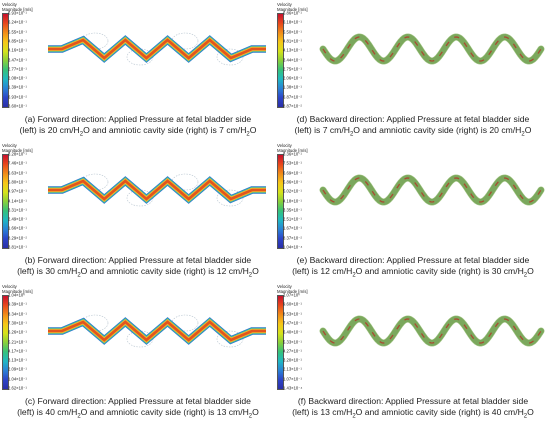 The height and width of the screenshot is (424, 550). What do you see at coordinates (292, 200) in the screenshot?
I see `tick-label: 4.18×10⁻¹` at bounding box center [292, 200].